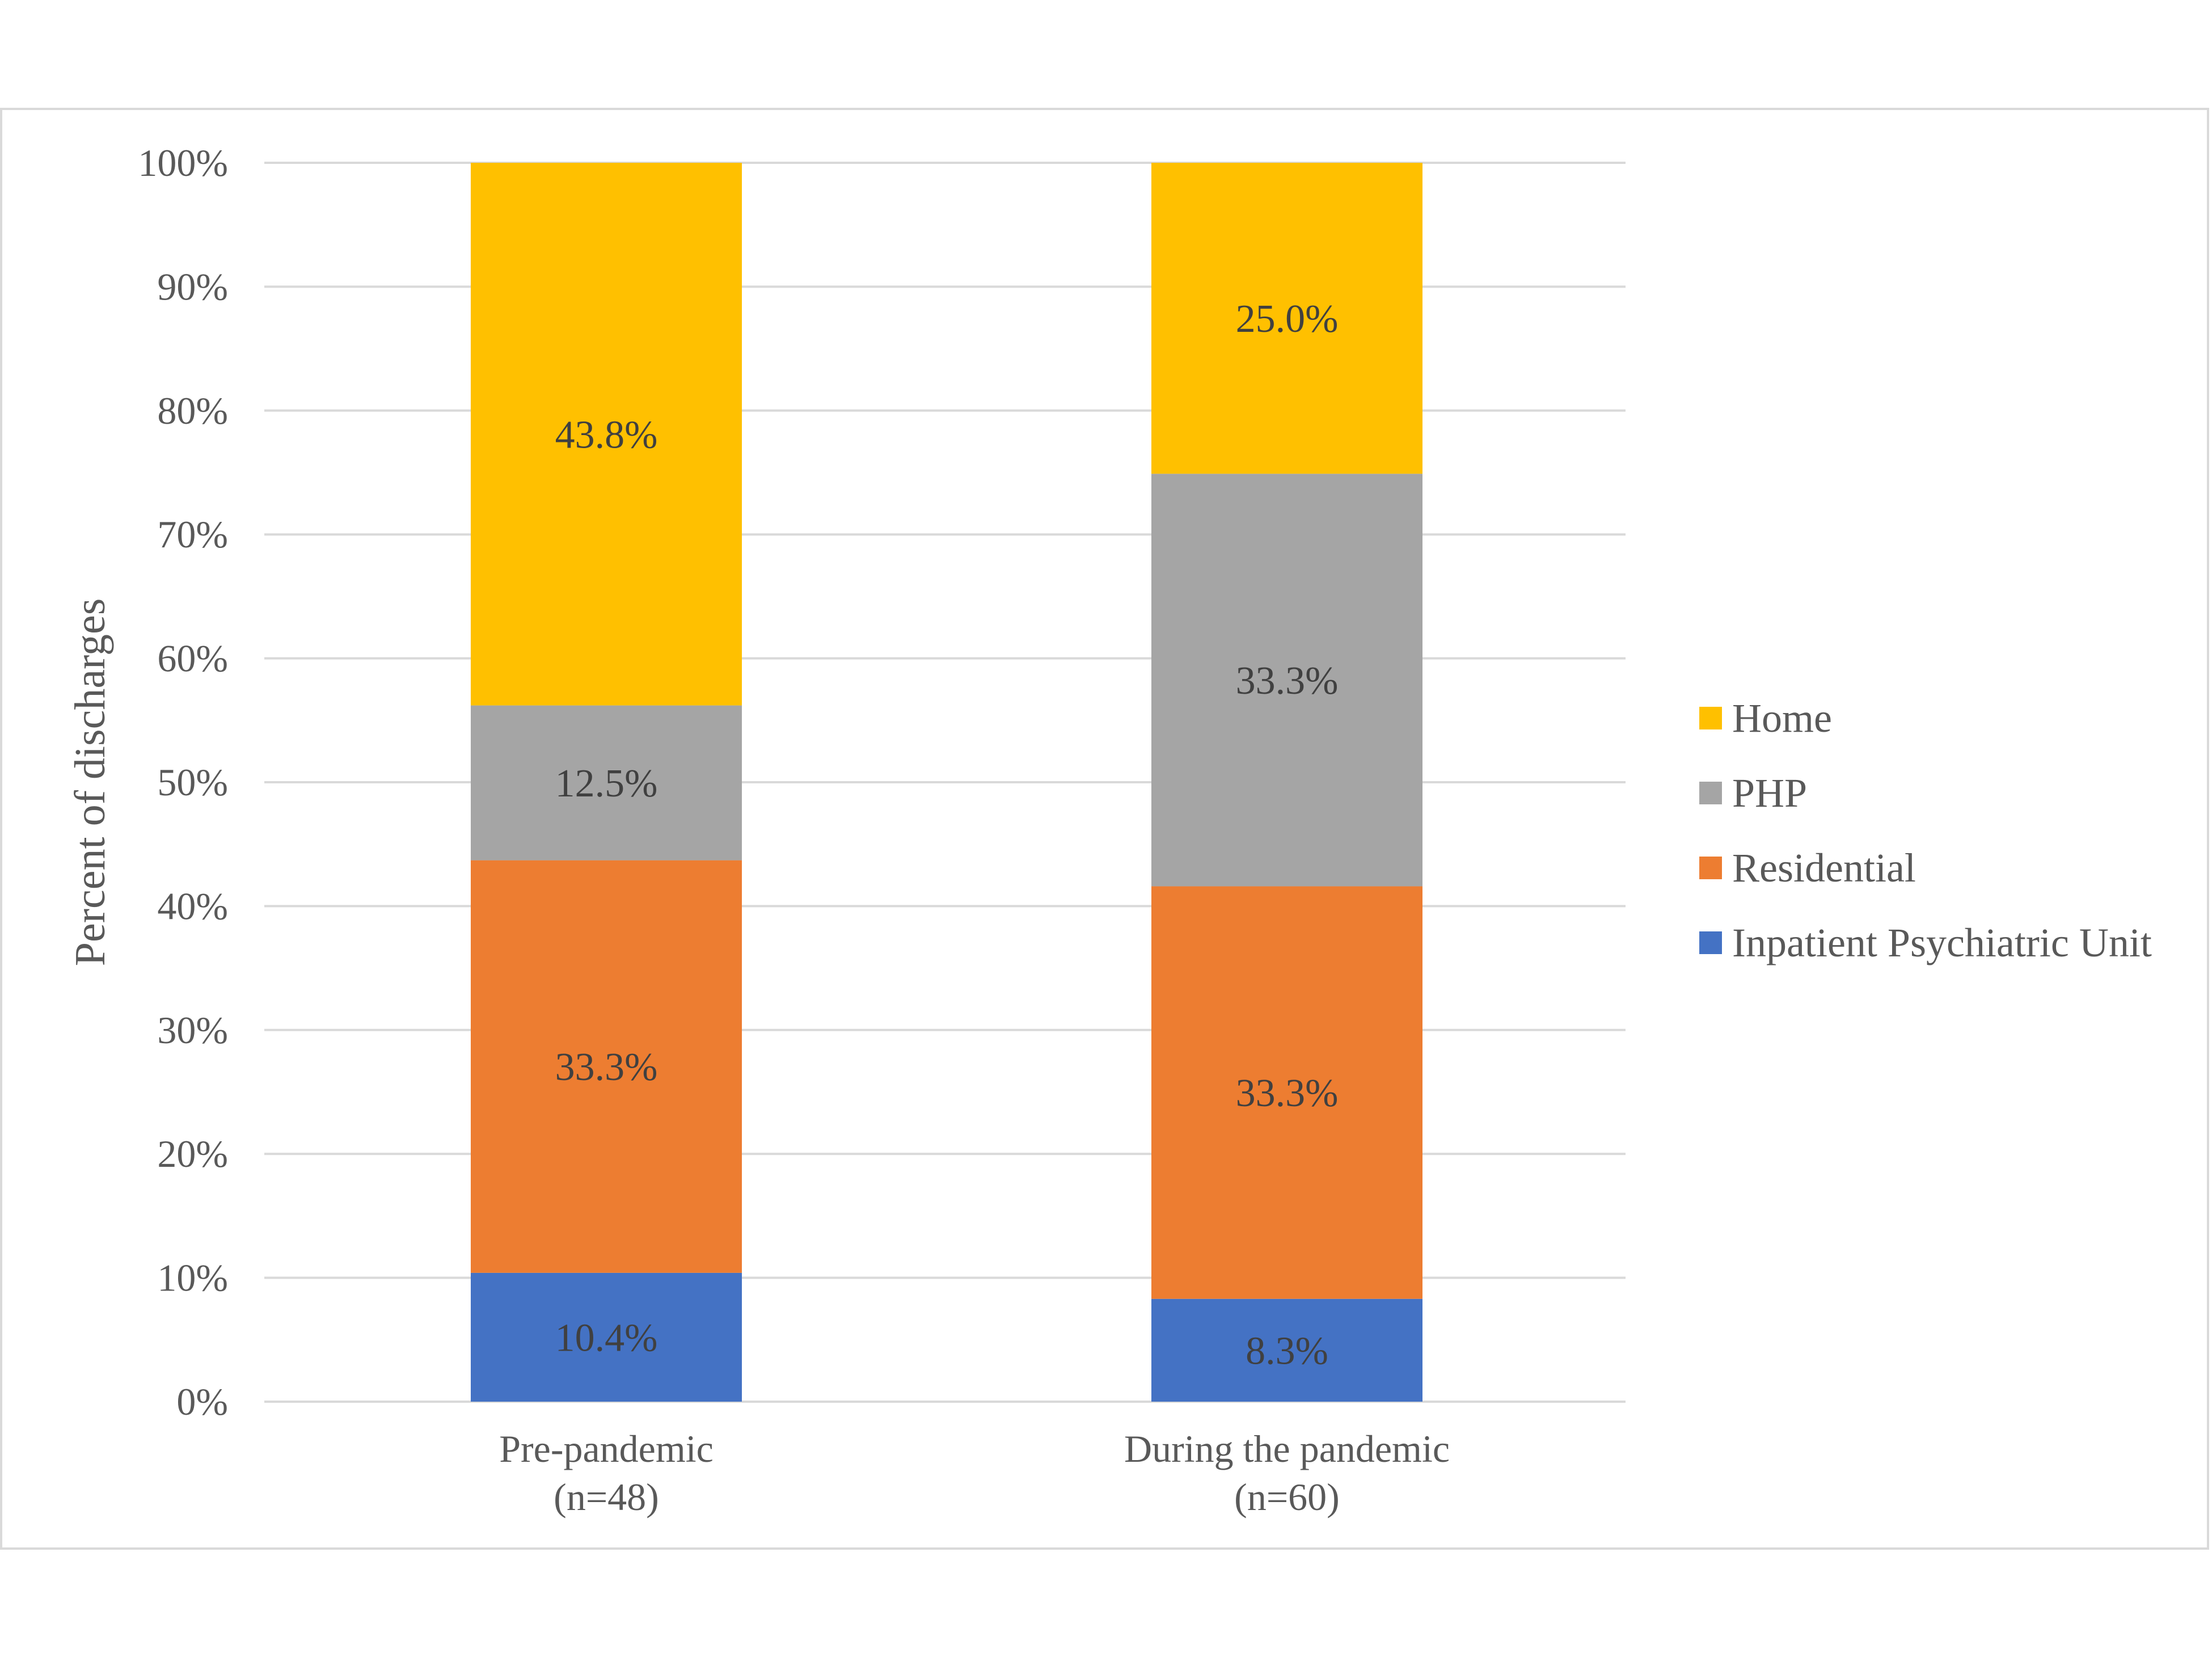 This screenshot has height=1666, width=2212. Describe the element at coordinates (1287, 1448) in the screenshot. I see `category-label: During the pandemic` at that location.